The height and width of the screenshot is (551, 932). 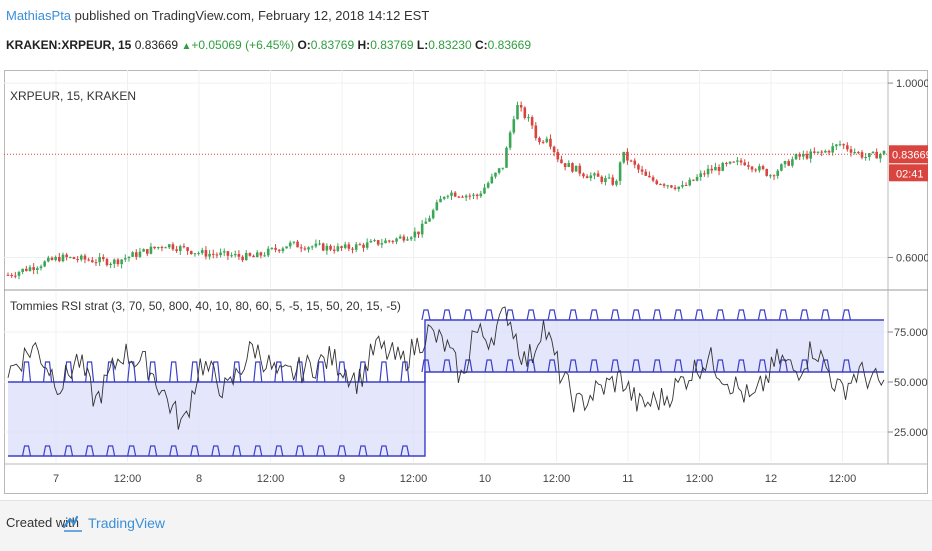 I want to click on author-link: MathiasPta, so click(x=39, y=15).